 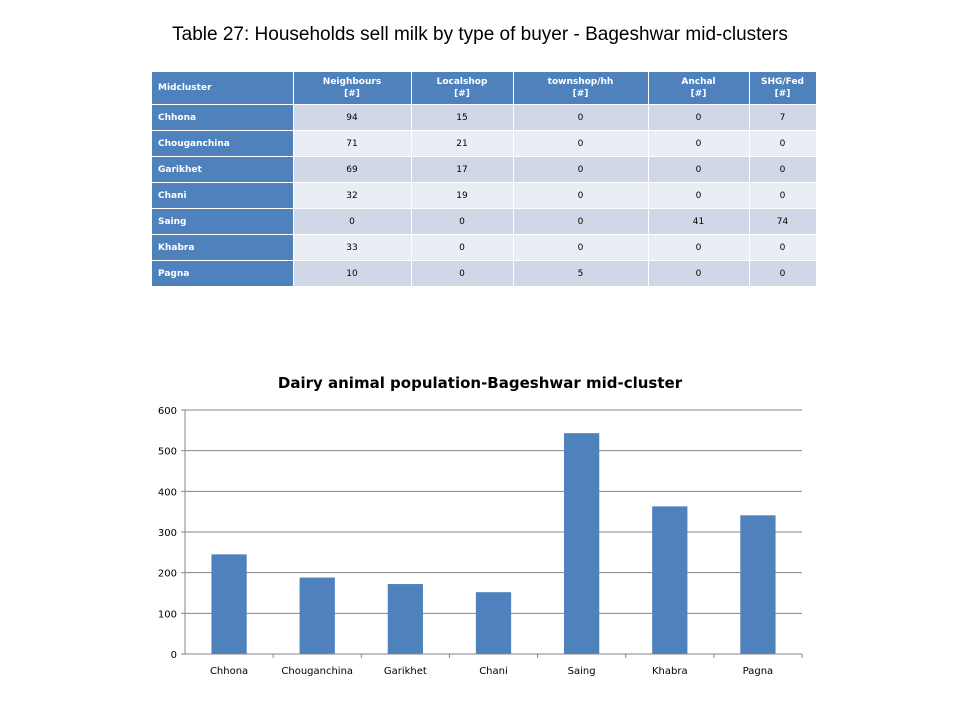 What do you see at coordinates (670, 580) in the screenshot?
I see `bar-khabra` at bounding box center [670, 580].